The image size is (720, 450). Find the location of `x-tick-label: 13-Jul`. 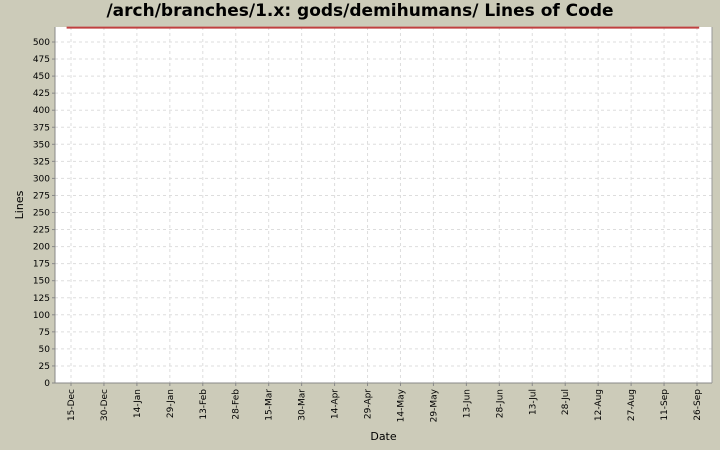

x-tick-label: 13-Jul is located at coordinates (533, 402).